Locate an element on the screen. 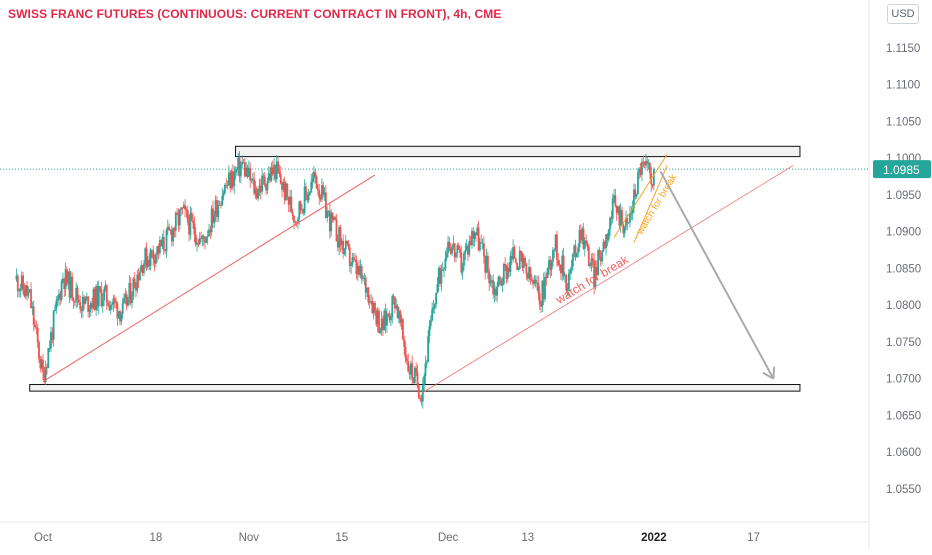 The width and height of the screenshot is (932, 555). resistance-zone is located at coordinates (518, 151).